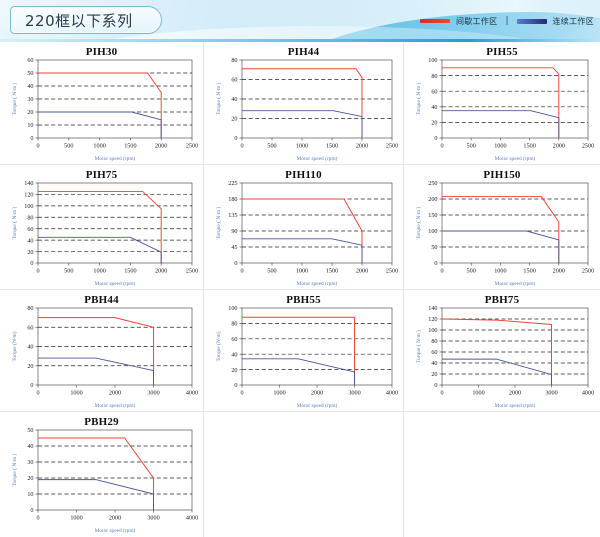 This screenshot has height=537, width=600. I want to click on chart-title: PBH29, so click(101, 422).